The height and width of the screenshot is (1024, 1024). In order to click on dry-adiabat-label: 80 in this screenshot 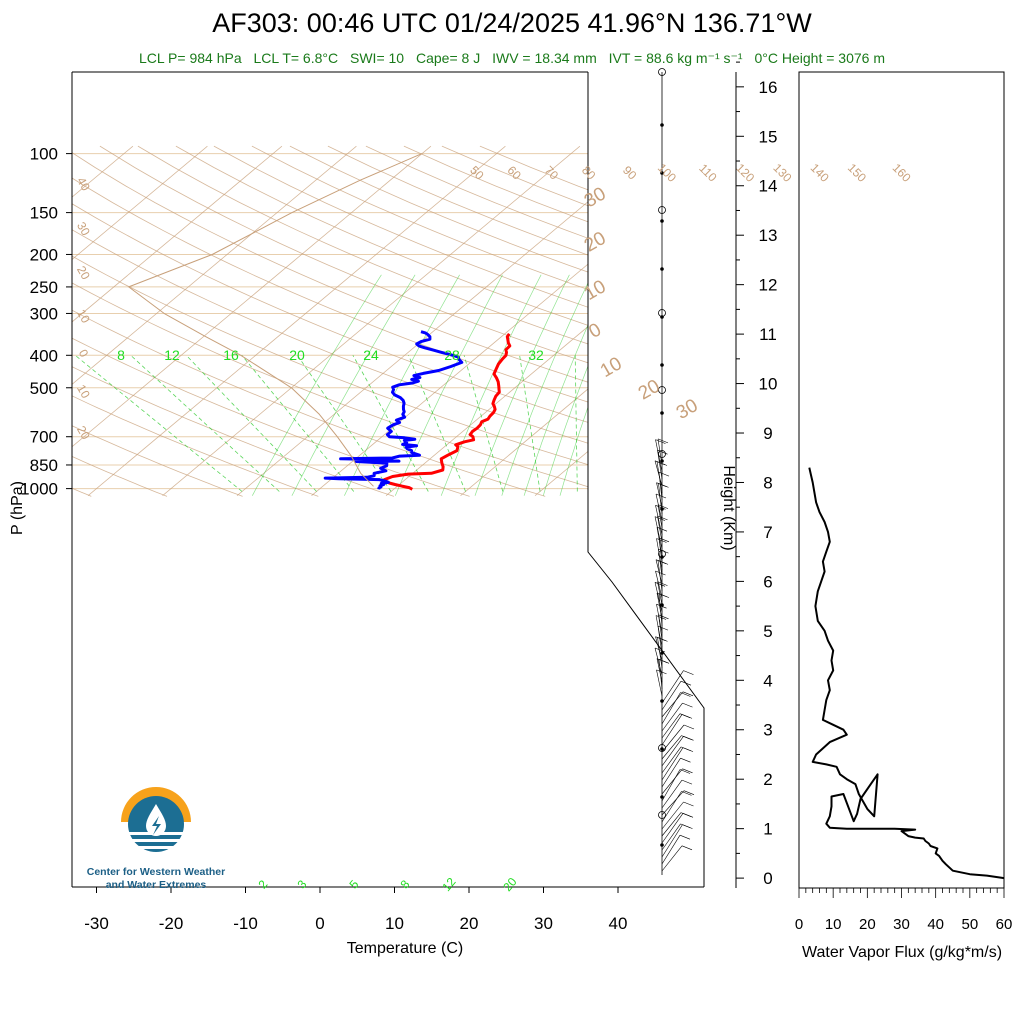, I will do `click(589, 173)`.